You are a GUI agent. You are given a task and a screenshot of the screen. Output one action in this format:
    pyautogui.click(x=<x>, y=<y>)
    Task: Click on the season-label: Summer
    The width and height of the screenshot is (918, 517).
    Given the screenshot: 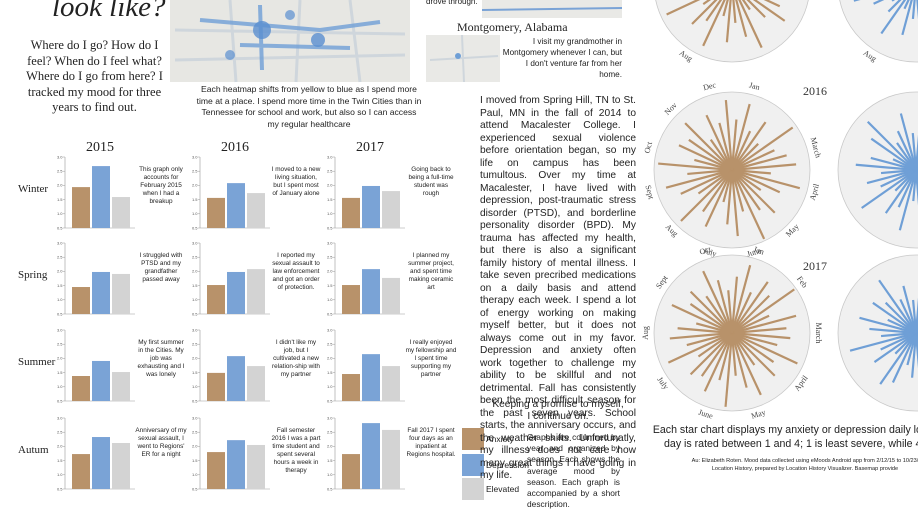 What is the action you would take?
    pyautogui.click(x=37, y=362)
    